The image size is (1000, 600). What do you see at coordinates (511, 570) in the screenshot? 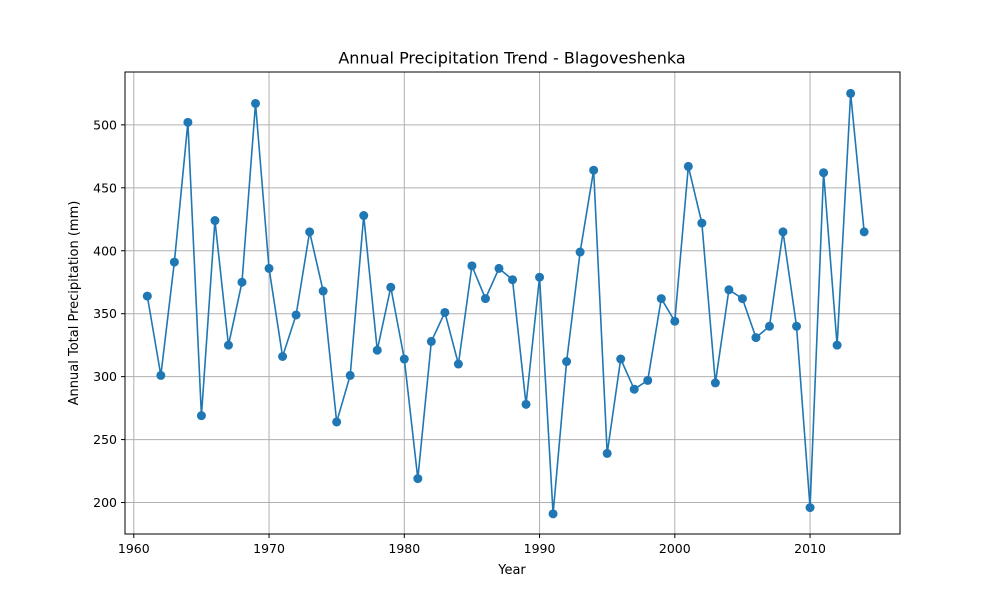
I see `x-axis-label: Year` at bounding box center [511, 570].